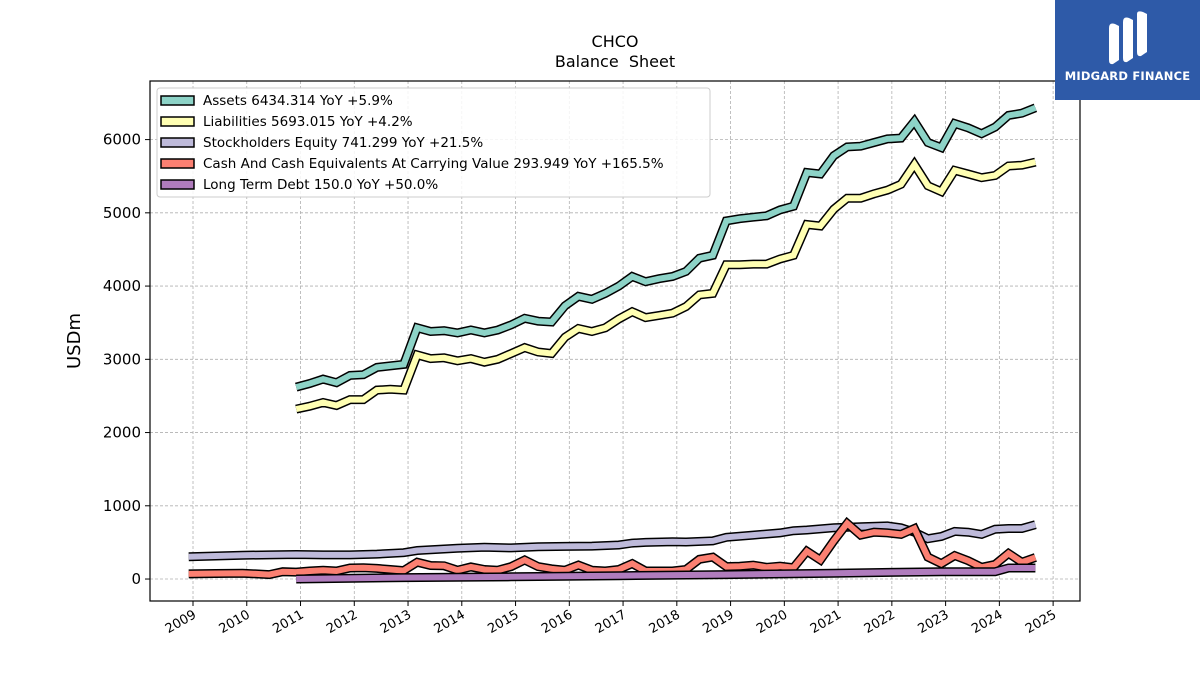  I want to click on x-tick-label: 2011, so click(288, 622).